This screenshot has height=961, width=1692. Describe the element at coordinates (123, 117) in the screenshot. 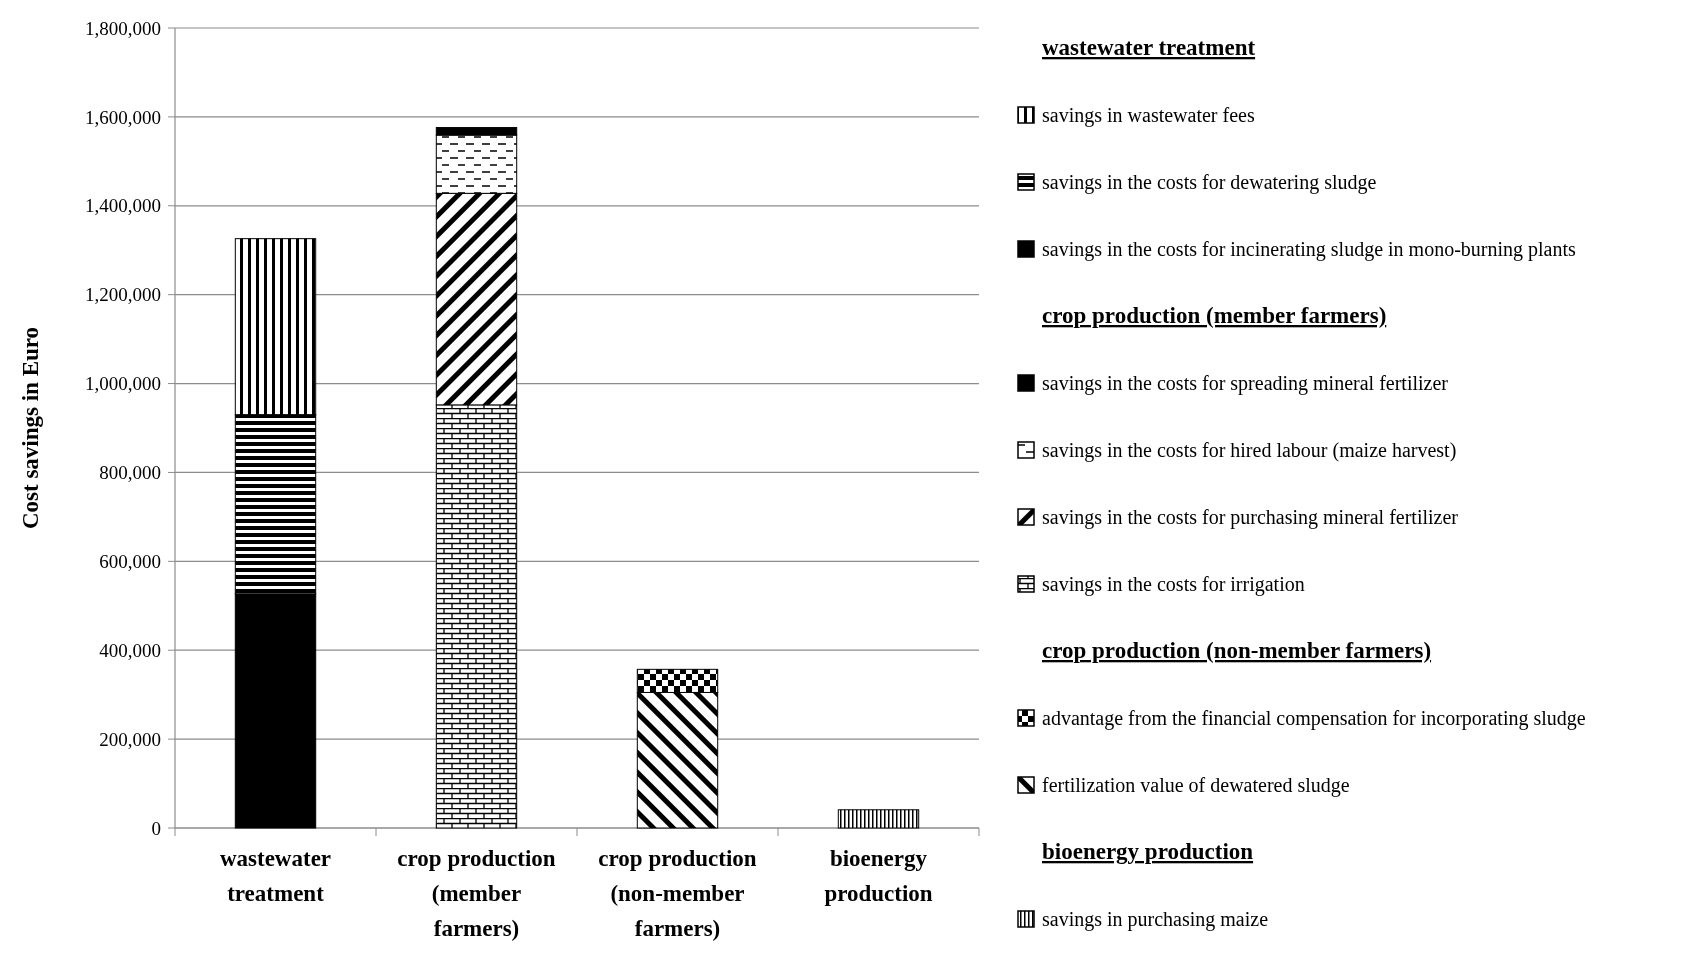

I see `y-tick-label: 1,600,000` at that location.